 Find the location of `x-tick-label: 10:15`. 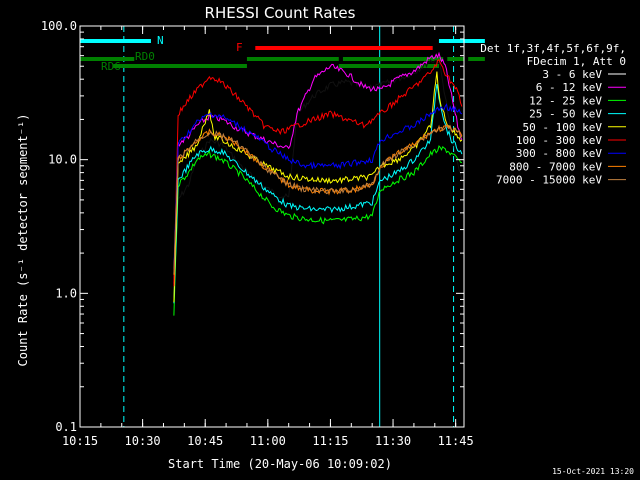

x-tick-label: 10:15 is located at coordinates (80, 441).